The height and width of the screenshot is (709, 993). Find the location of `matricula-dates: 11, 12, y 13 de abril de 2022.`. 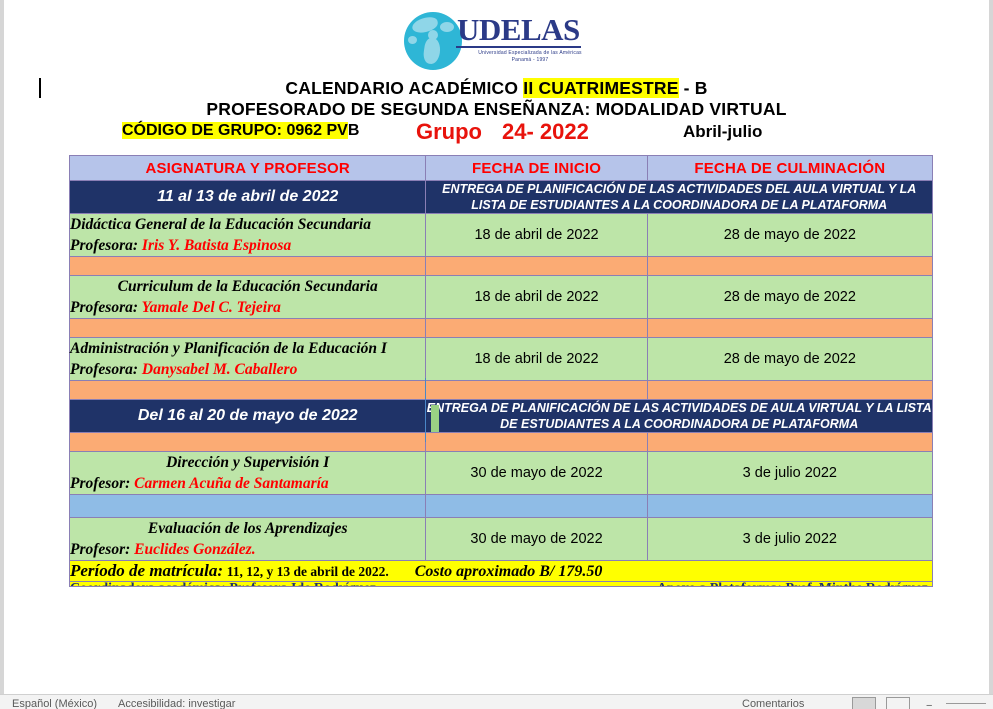

matricula-dates: 11, 12, y 13 de abril de 2022. is located at coordinates (307, 571).